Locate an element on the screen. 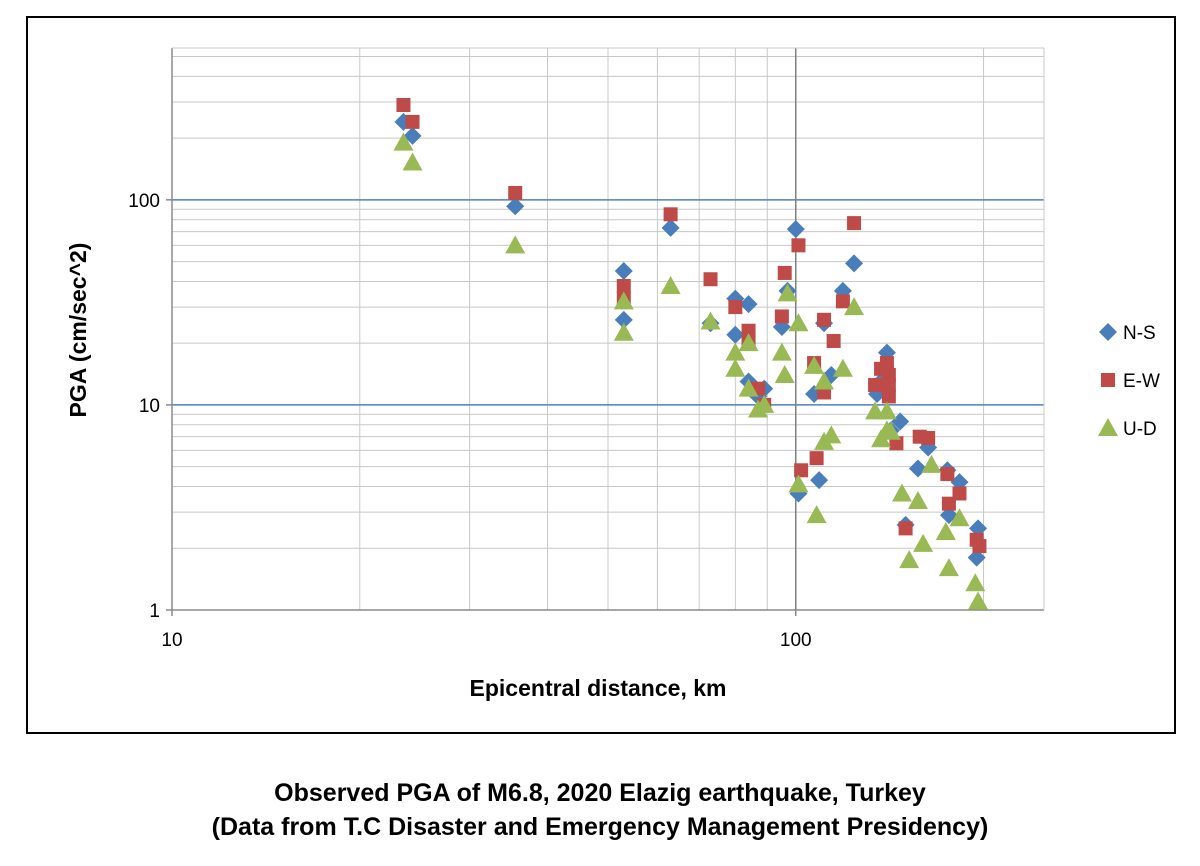 The image size is (1200, 866). x-tick-label: 100 is located at coordinates (796, 640).